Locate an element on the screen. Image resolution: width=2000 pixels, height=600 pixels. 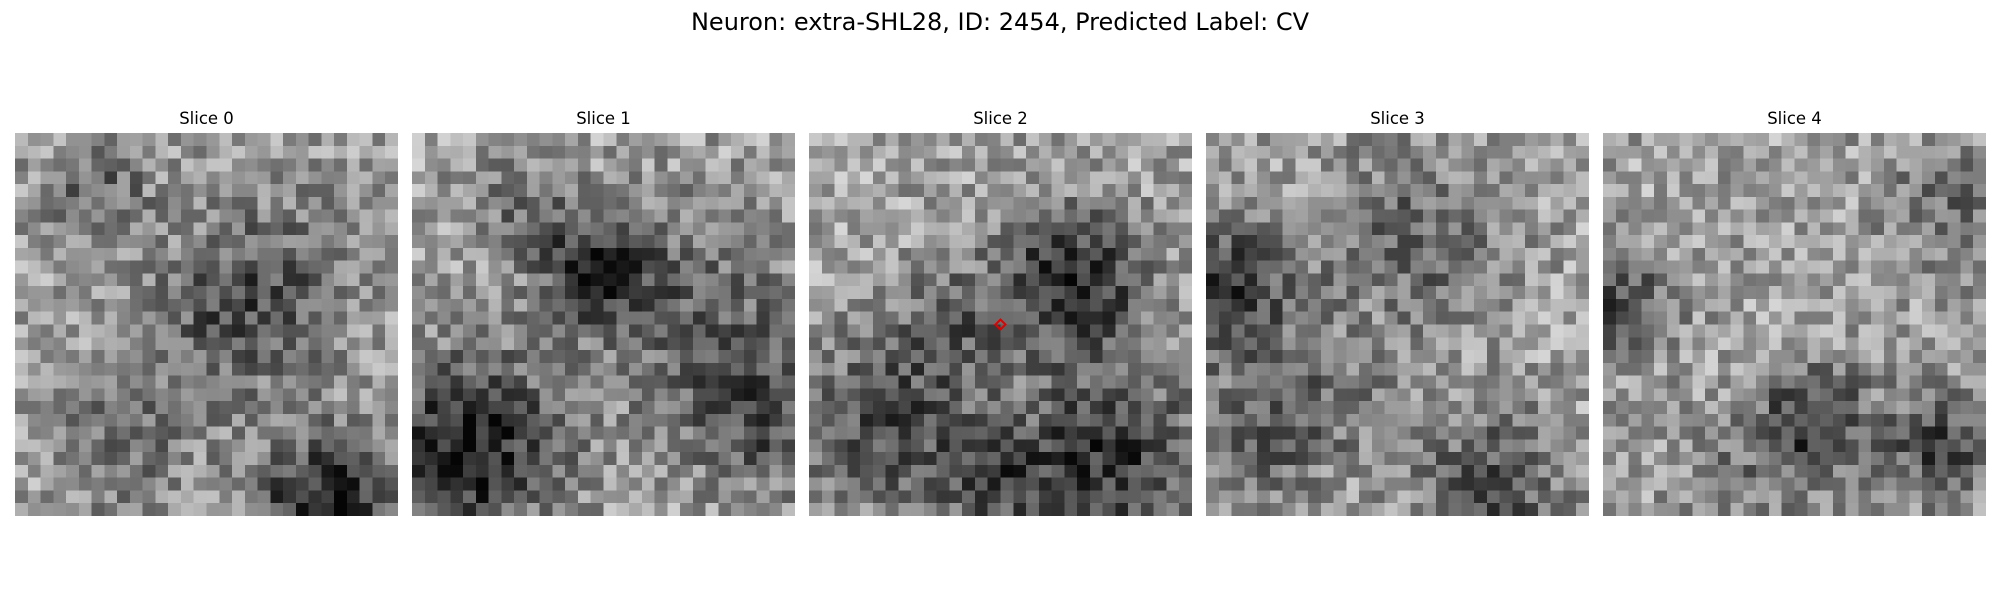
slice-title: Slice 2 is located at coordinates (1000, 119).